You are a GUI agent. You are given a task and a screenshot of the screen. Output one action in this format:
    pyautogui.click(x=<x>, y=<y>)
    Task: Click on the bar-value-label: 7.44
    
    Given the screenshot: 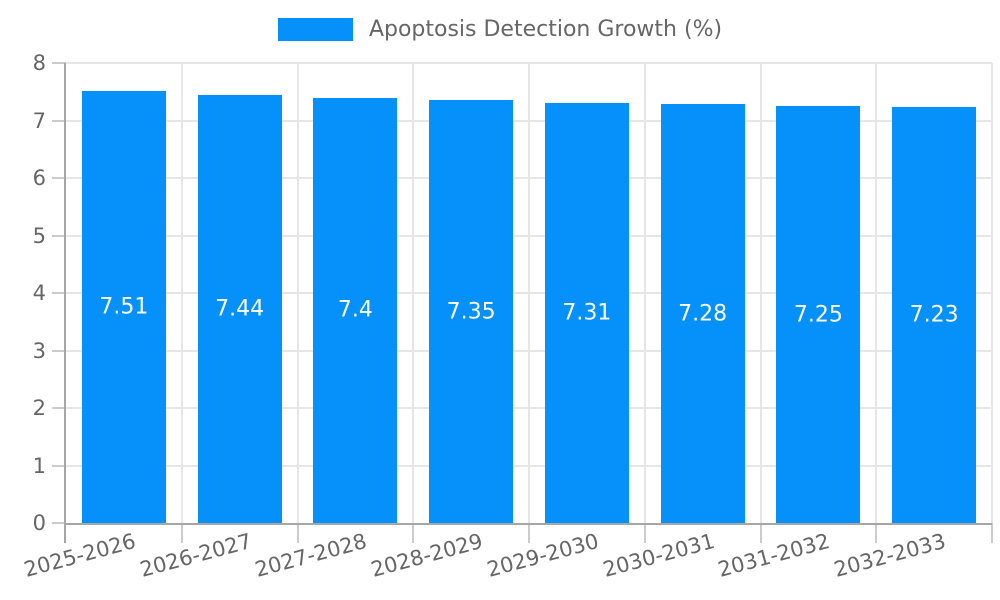 What is the action you would take?
    pyautogui.click(x=240, y=309)
    